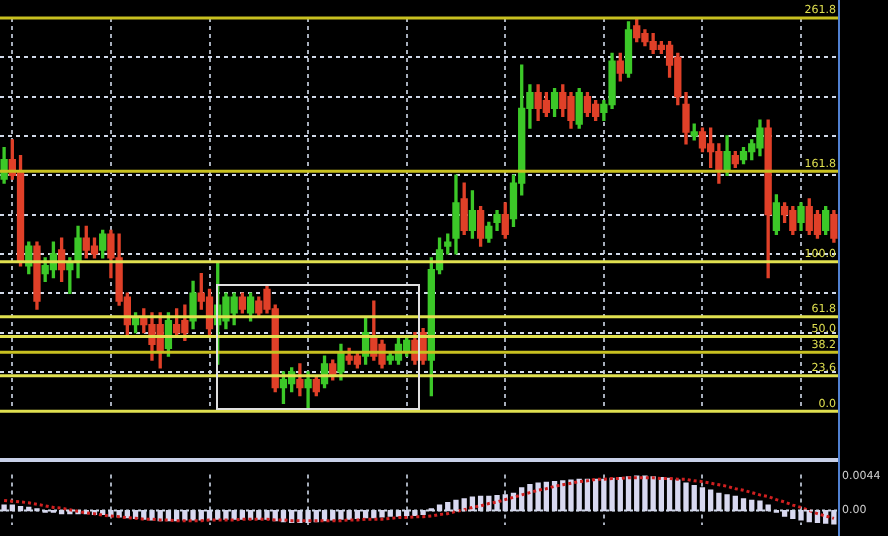  What do you see at coordinates (419, 499) in the screenshot?
I see `line-series` at bounding box center [419, 499].